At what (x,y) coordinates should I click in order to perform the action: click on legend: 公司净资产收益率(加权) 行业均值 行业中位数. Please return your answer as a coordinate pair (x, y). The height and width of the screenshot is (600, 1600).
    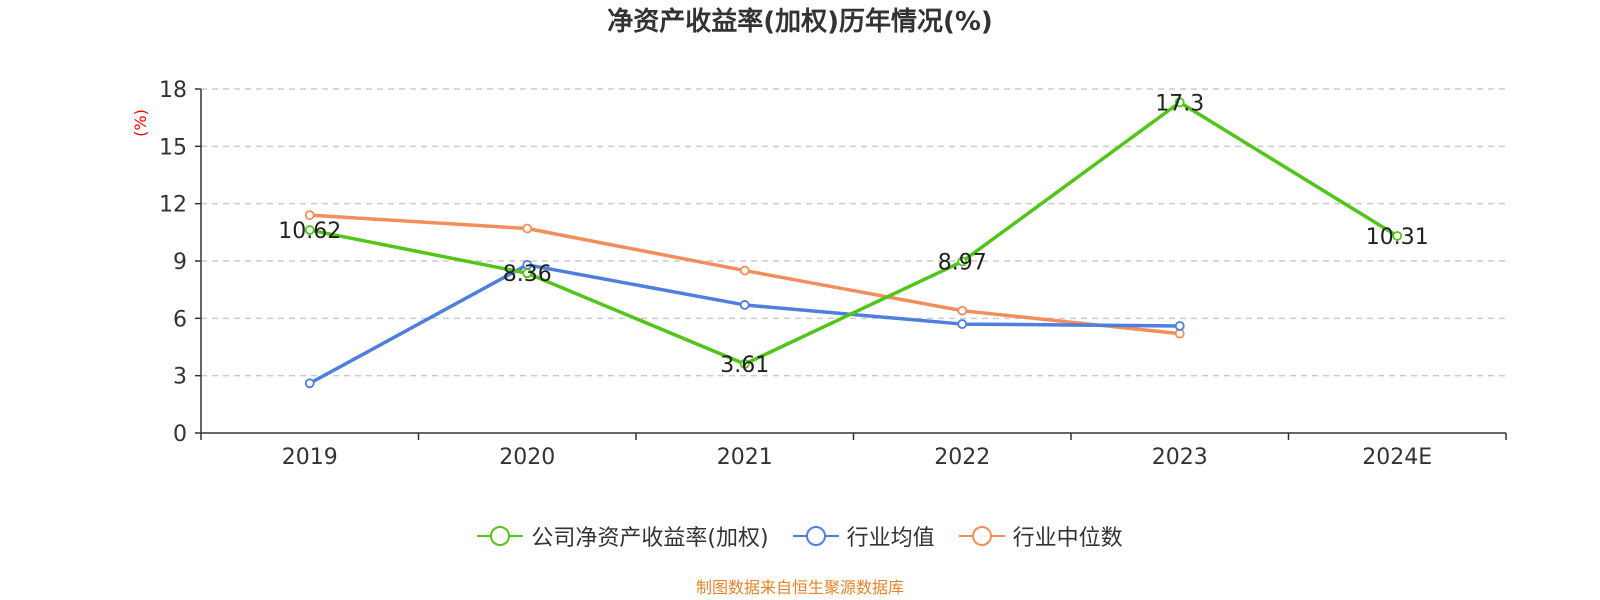
    Looking at the image, I should click on (800, 536).